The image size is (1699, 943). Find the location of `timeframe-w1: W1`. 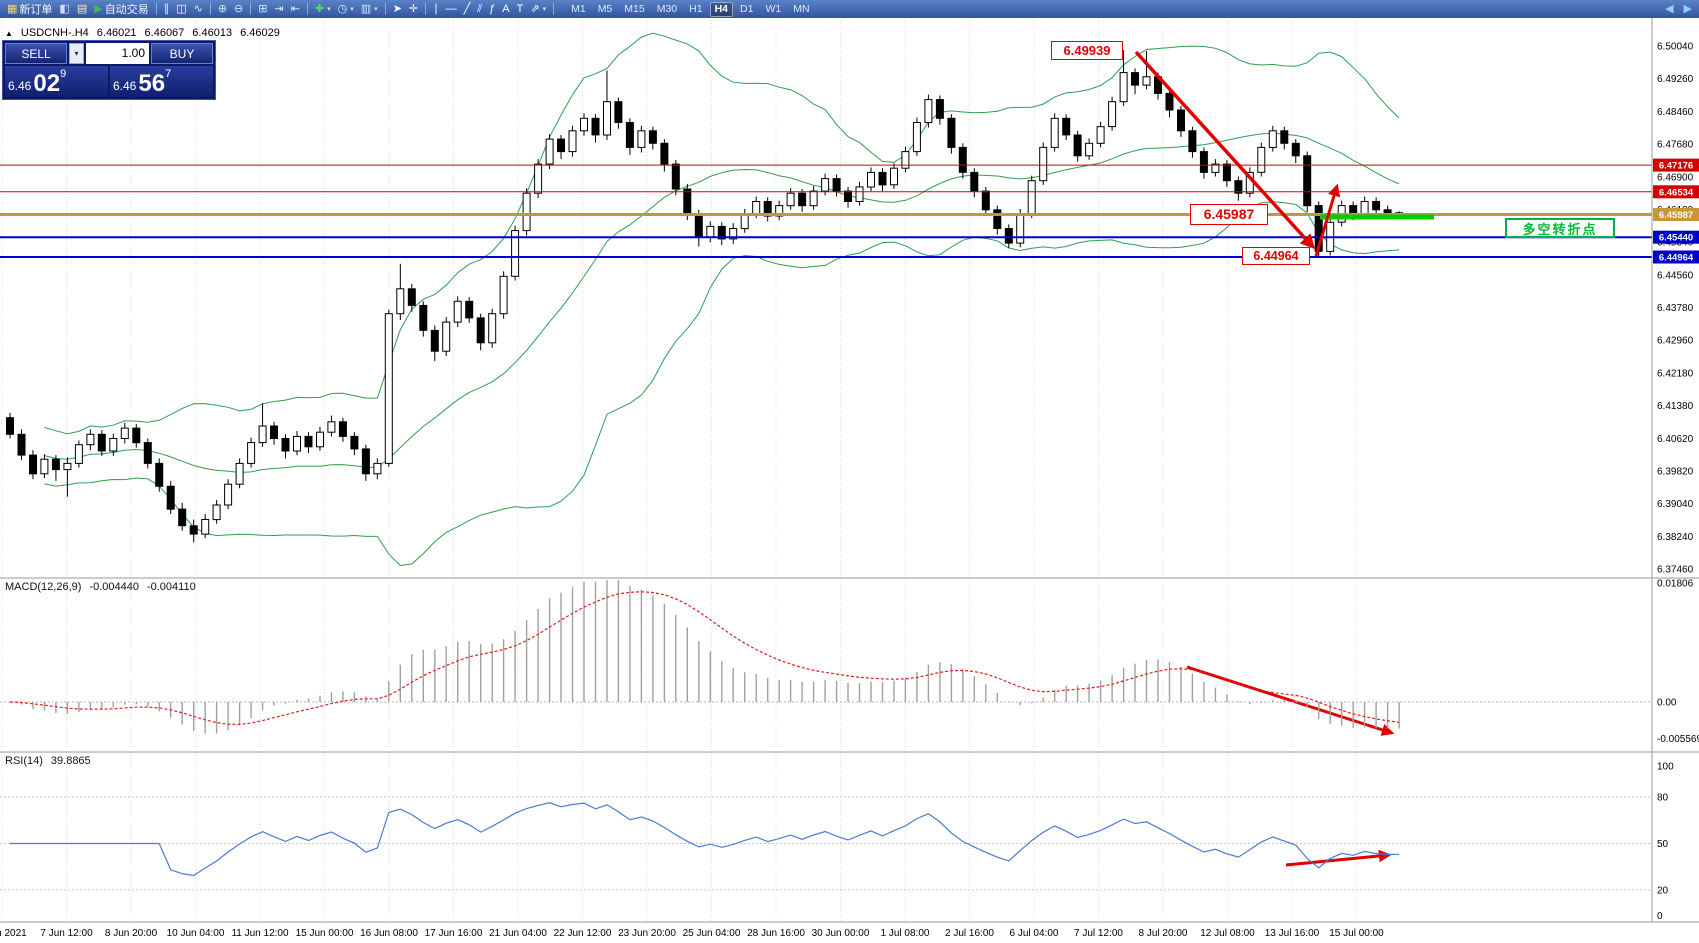

timeframe-w1: W1 is located at coordinates (773, 9).